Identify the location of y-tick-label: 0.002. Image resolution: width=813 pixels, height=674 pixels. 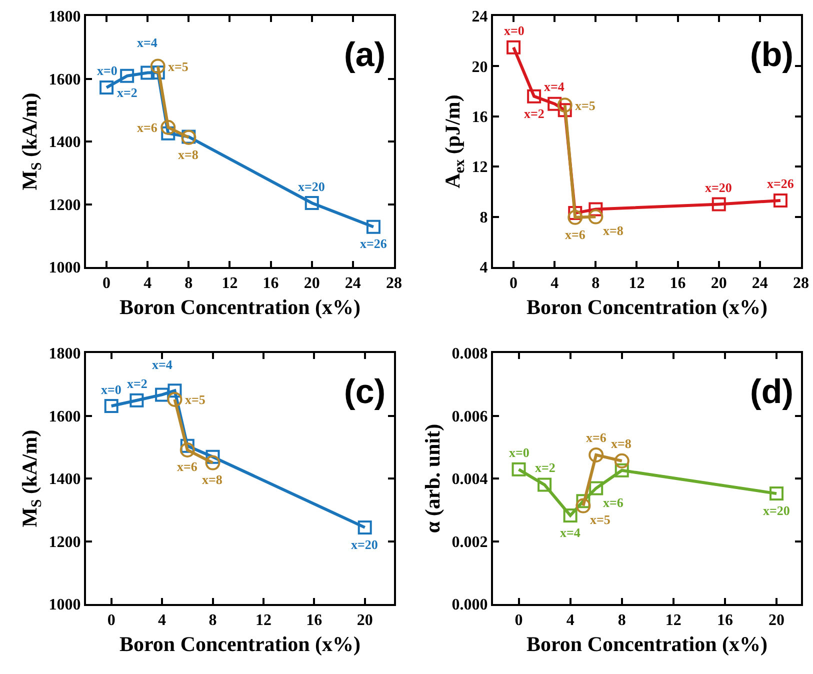
(470, 542).